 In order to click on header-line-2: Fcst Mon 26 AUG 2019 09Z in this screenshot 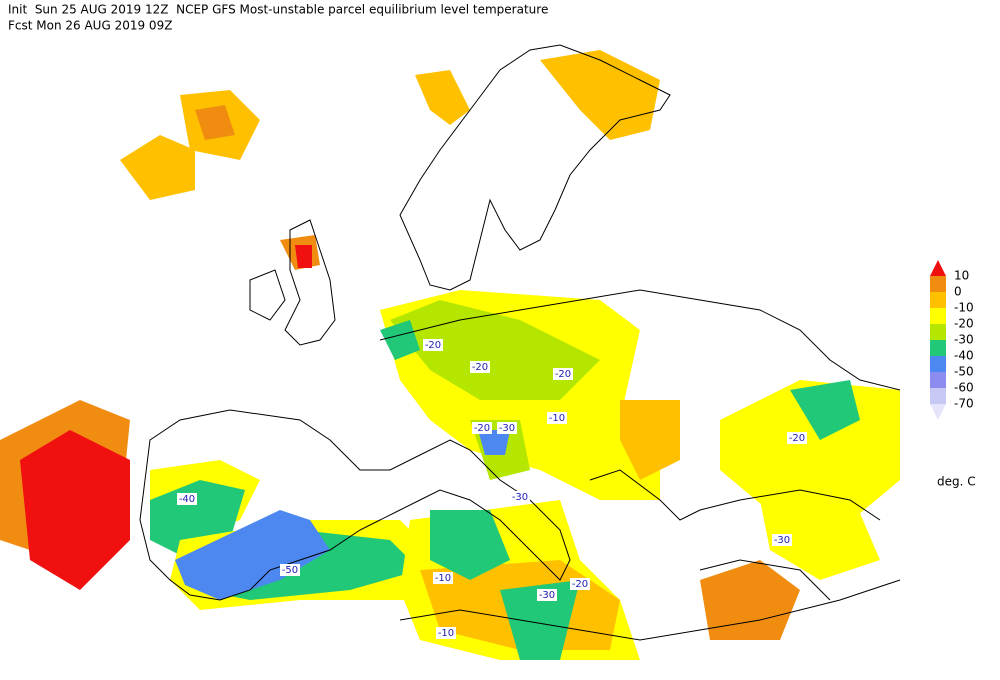, I will do `click(90, 26)`.